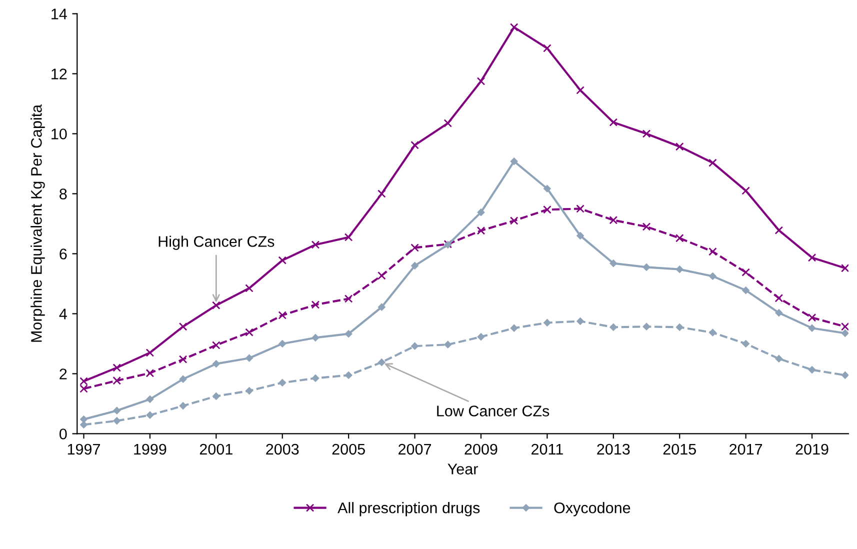 Image resolution: width=857 pixels, height=549 pixels. What do you see at coordinates (63, 434) in the screenshot?
I see `y-tick-label: 0` at bounding box center [63, 434].